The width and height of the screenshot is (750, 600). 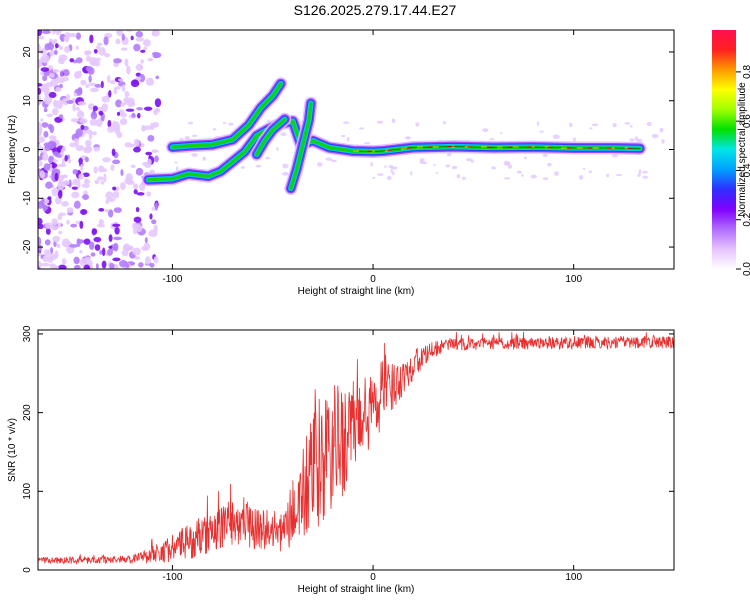 What do you see at coordinates (746, 121) in the screenshot?
I see `colorbar-tick-label: 0.6` at bounding box center [746, 121].